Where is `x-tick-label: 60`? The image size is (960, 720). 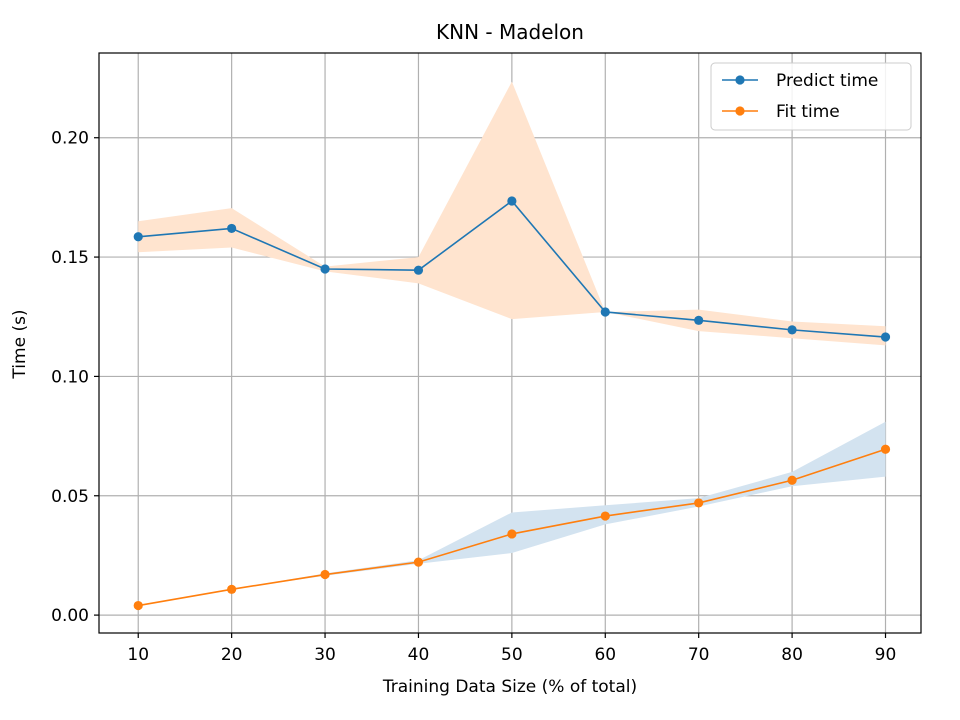
x-tick-label: 60 is located at coordinates (605, 655).